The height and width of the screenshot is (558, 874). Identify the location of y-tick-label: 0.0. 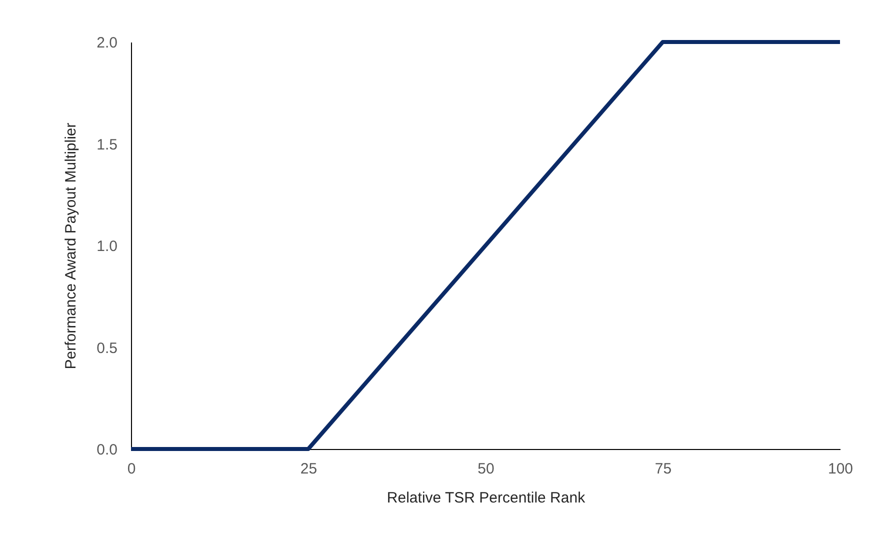
(107, 450).